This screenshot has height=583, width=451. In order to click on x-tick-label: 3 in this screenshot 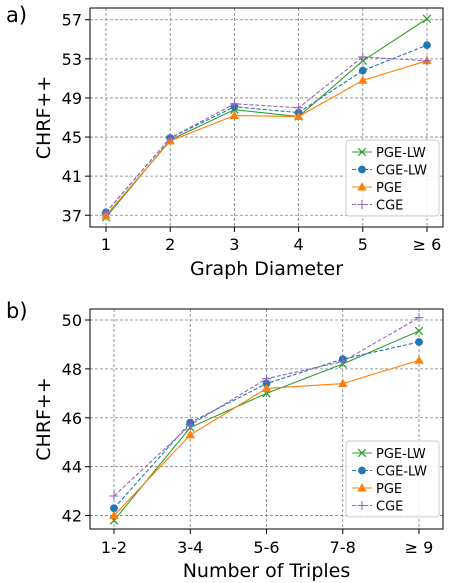, I will do `click(234, 244)`.